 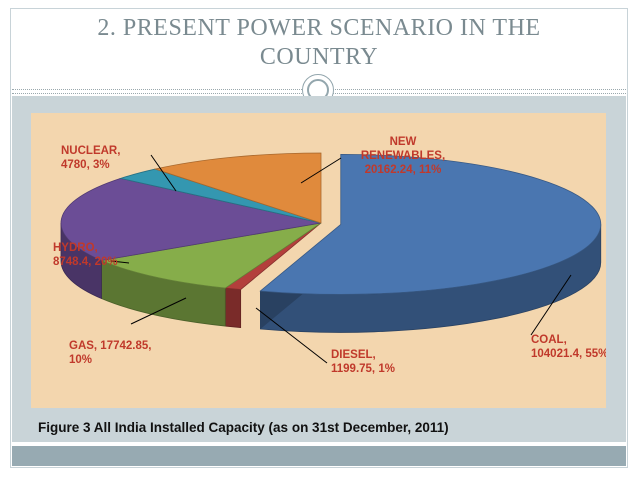 I want to click on slice-label-line: DIESEL,, so click(x=353, y=355).